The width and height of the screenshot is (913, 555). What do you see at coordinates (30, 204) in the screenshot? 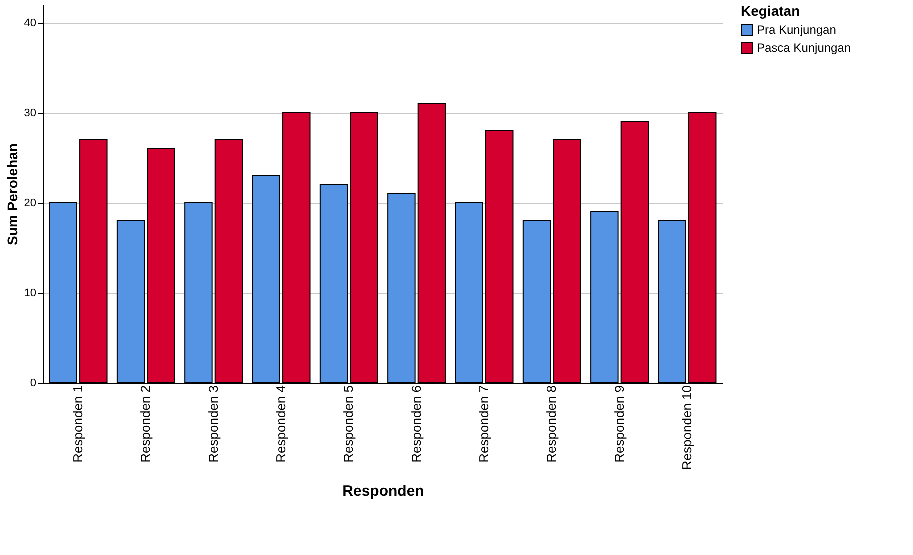
I see `y-tick-label: 20` at bounding box center [30, 204].